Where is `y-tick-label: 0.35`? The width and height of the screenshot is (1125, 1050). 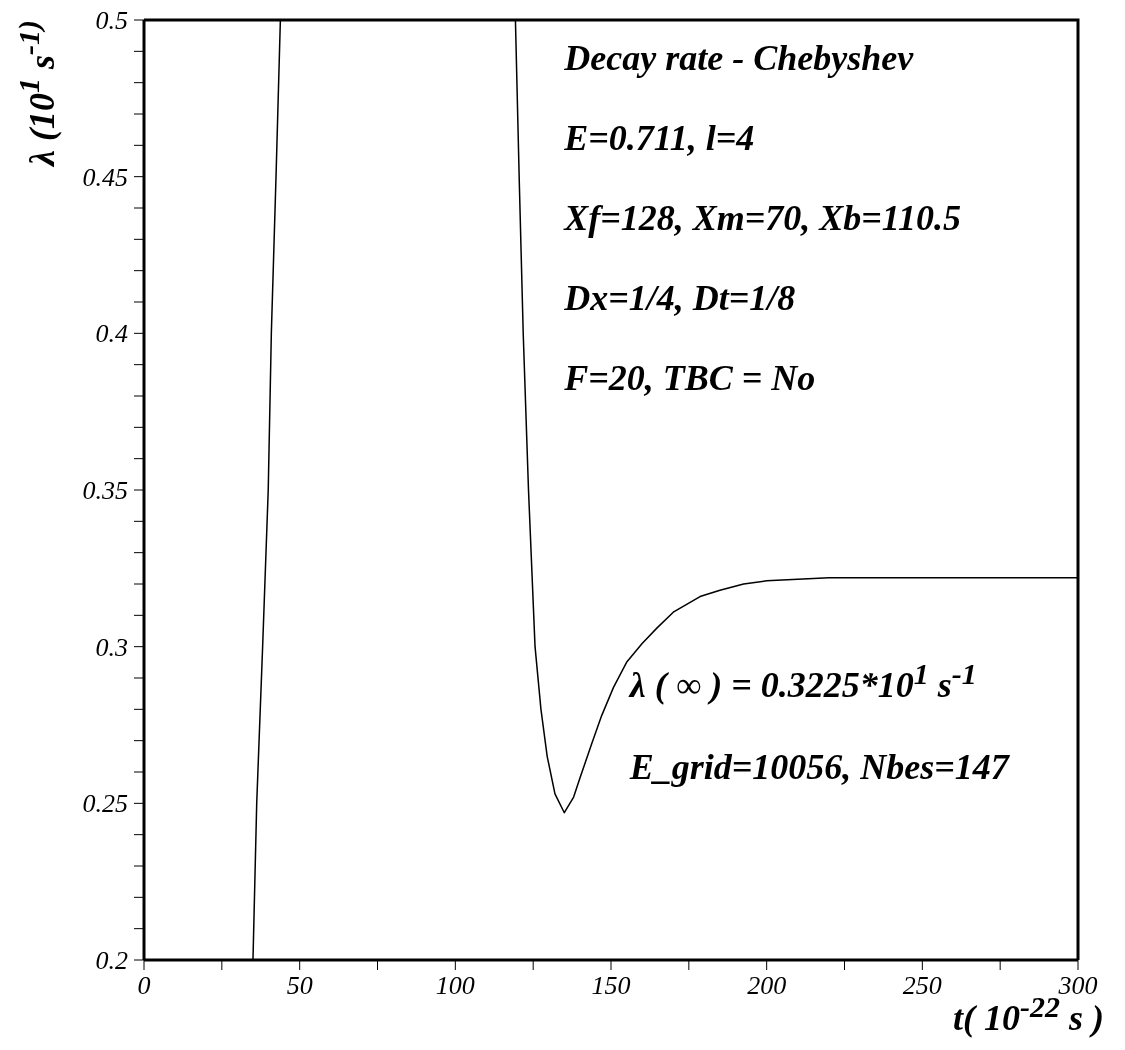
y-tick-label: 0.35 is located at coordinates (105, 490).